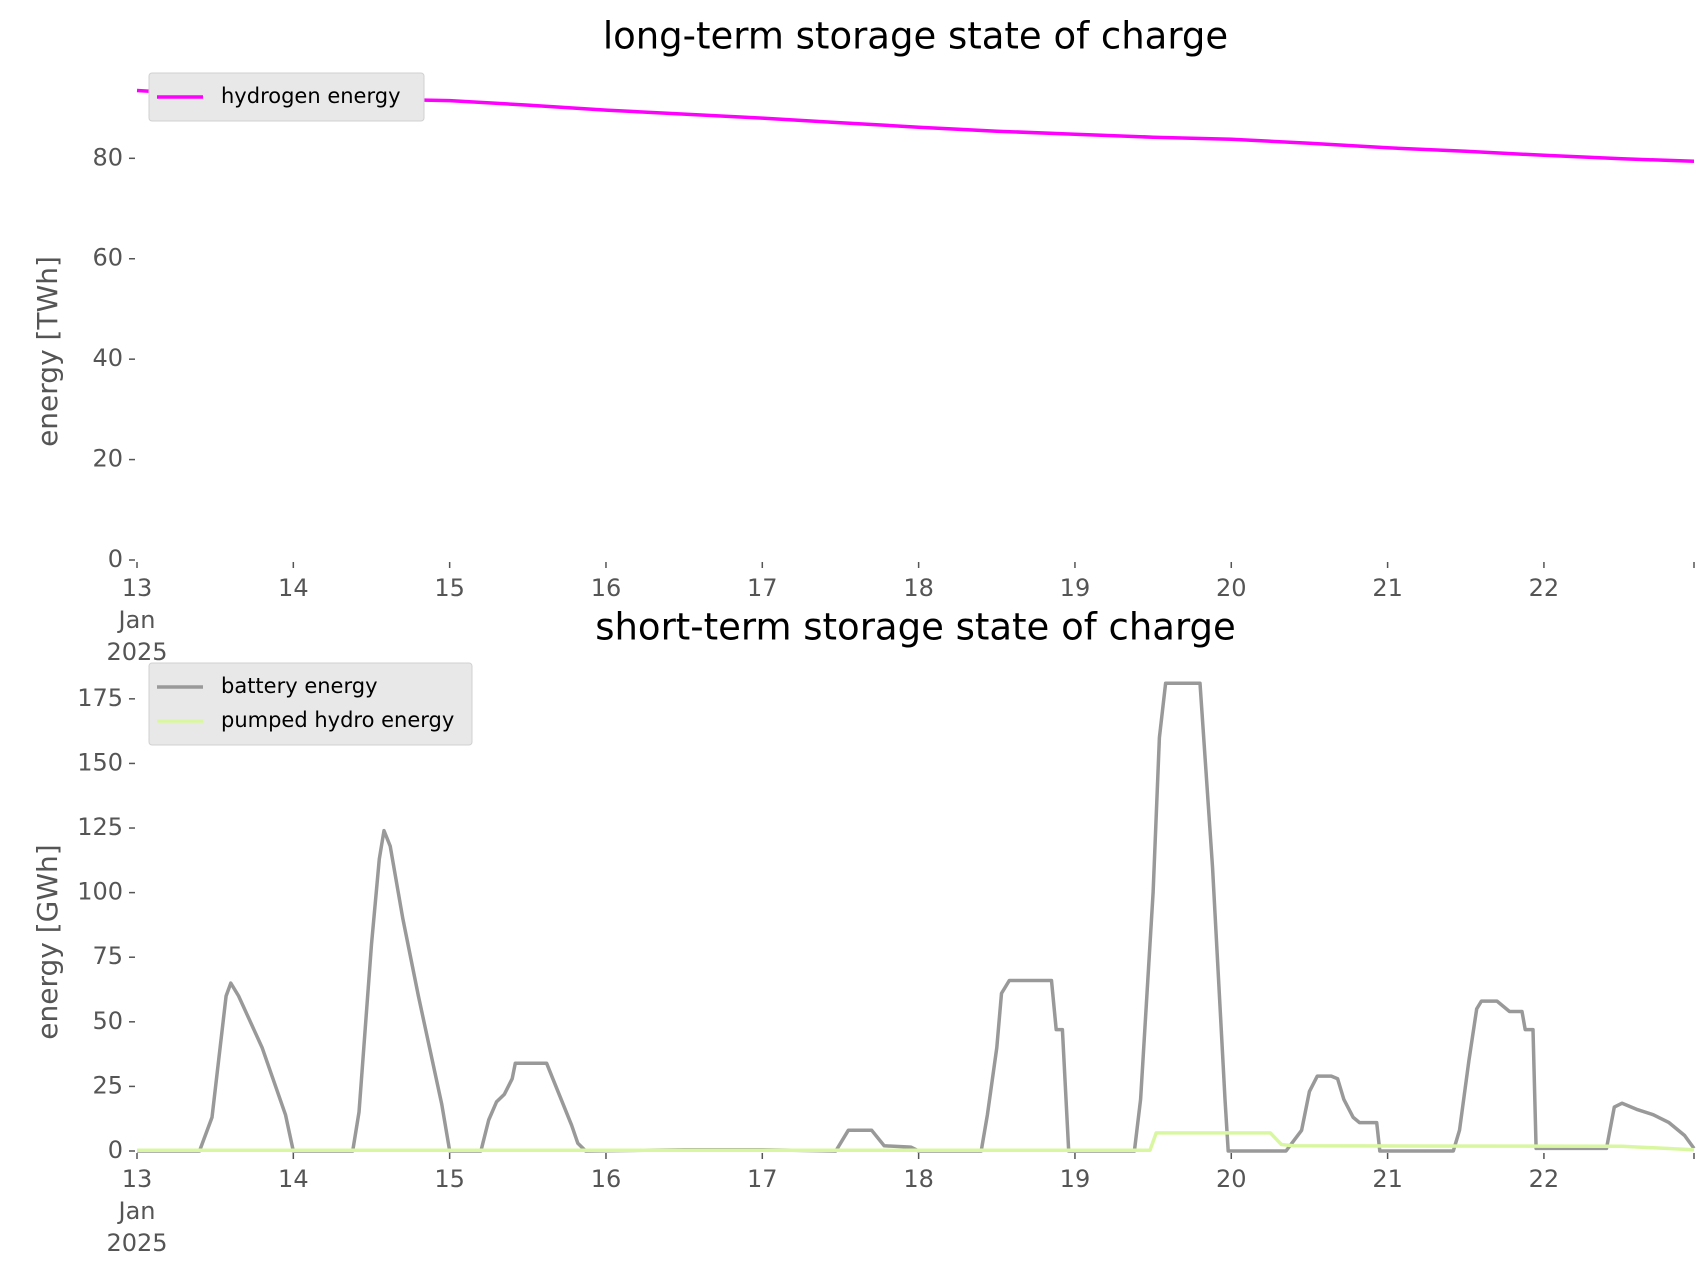  I want to click on y-tick-label: 175, so click(100, 698).